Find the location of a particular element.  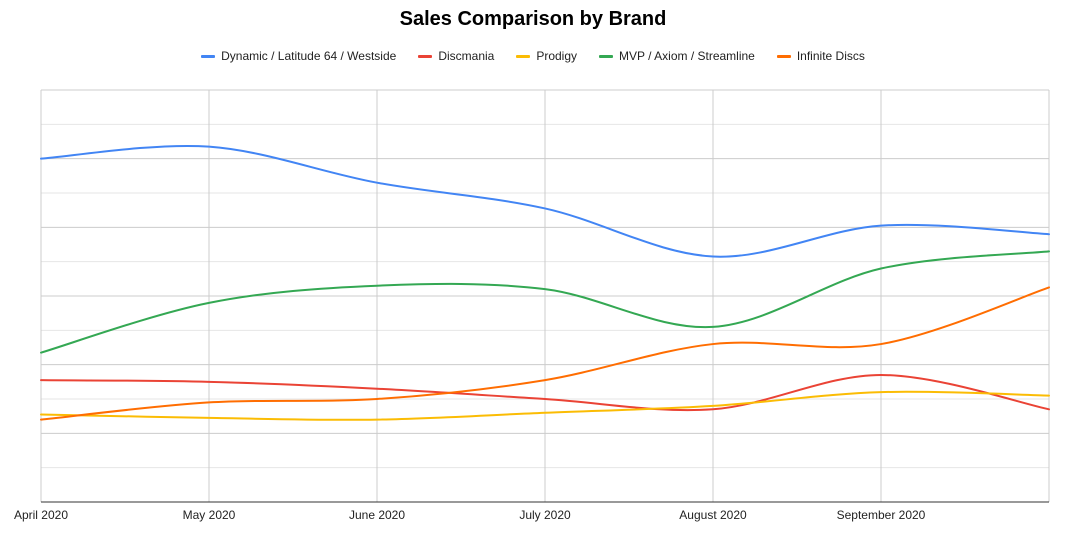

chart-title: Sales Comparison by Brand is located at coordinates (533, 19).